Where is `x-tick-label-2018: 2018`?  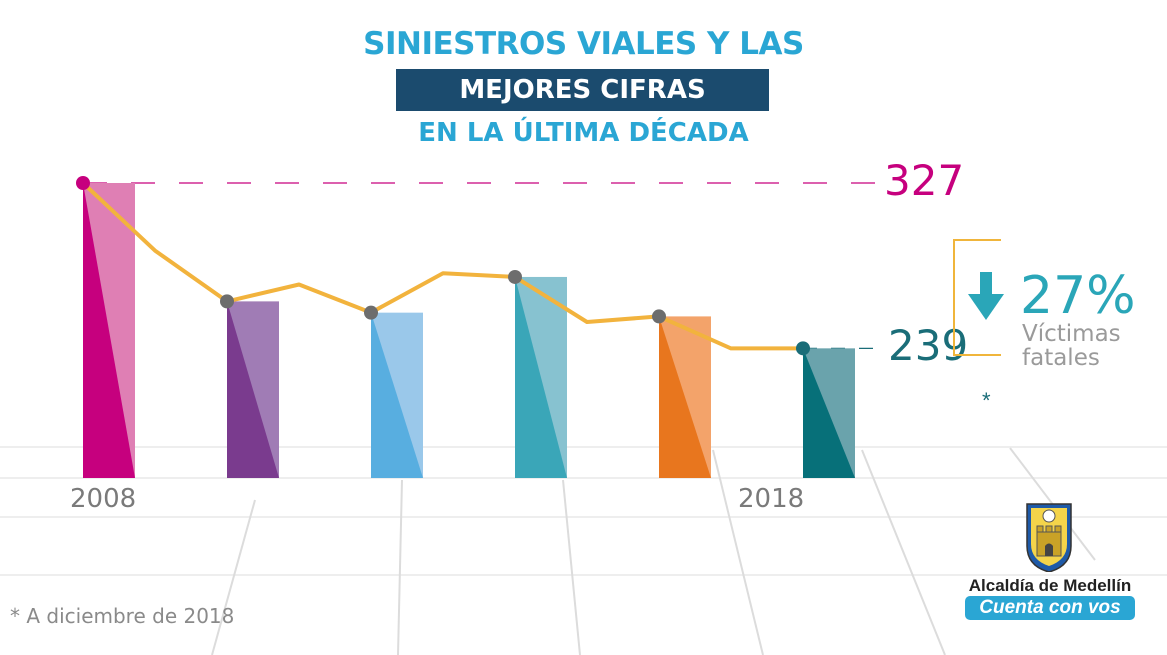 x-tick-label-2018: 2018 is located at coordinates (771, 499).